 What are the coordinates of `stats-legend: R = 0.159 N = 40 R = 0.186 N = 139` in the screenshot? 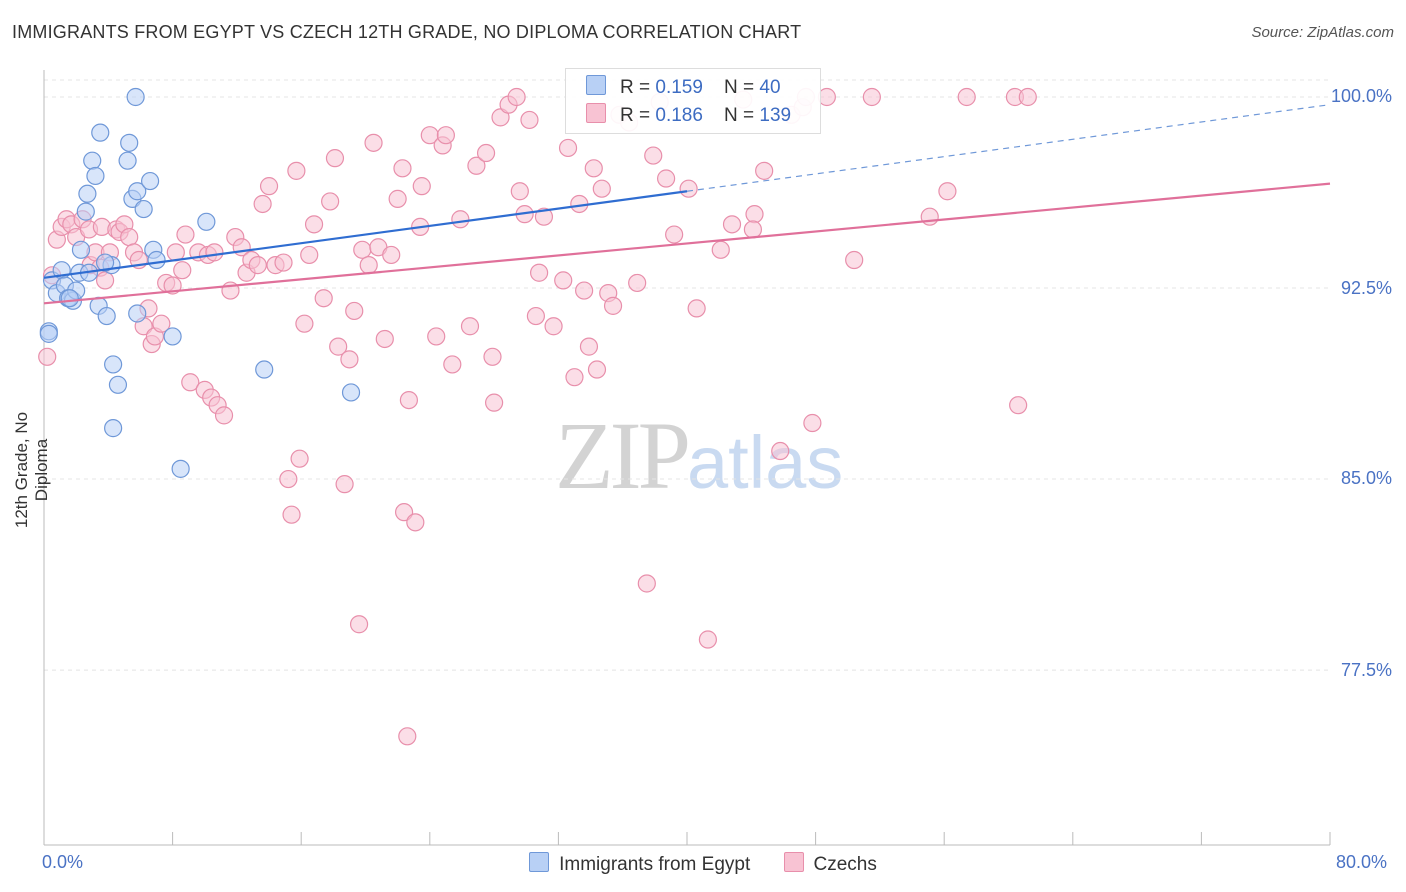 It's located at (693, 101).